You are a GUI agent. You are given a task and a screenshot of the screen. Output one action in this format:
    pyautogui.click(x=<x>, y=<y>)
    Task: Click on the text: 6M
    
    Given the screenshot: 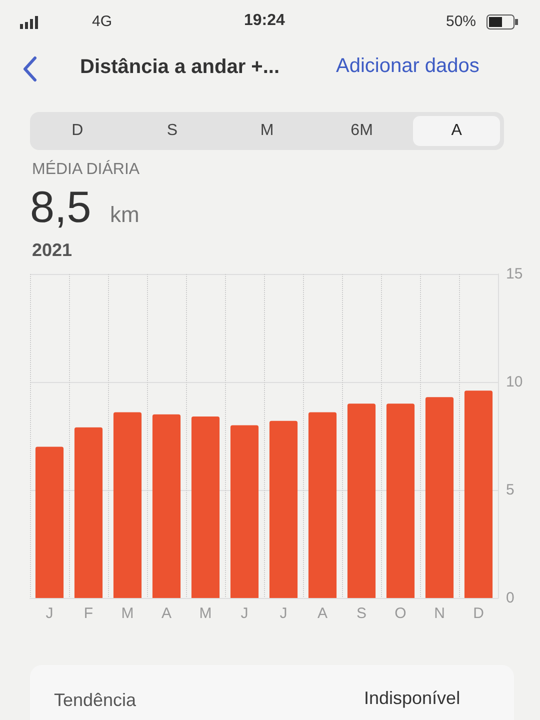 What is the action you would take?
    pyautogui.click(x=362, y=131)
    